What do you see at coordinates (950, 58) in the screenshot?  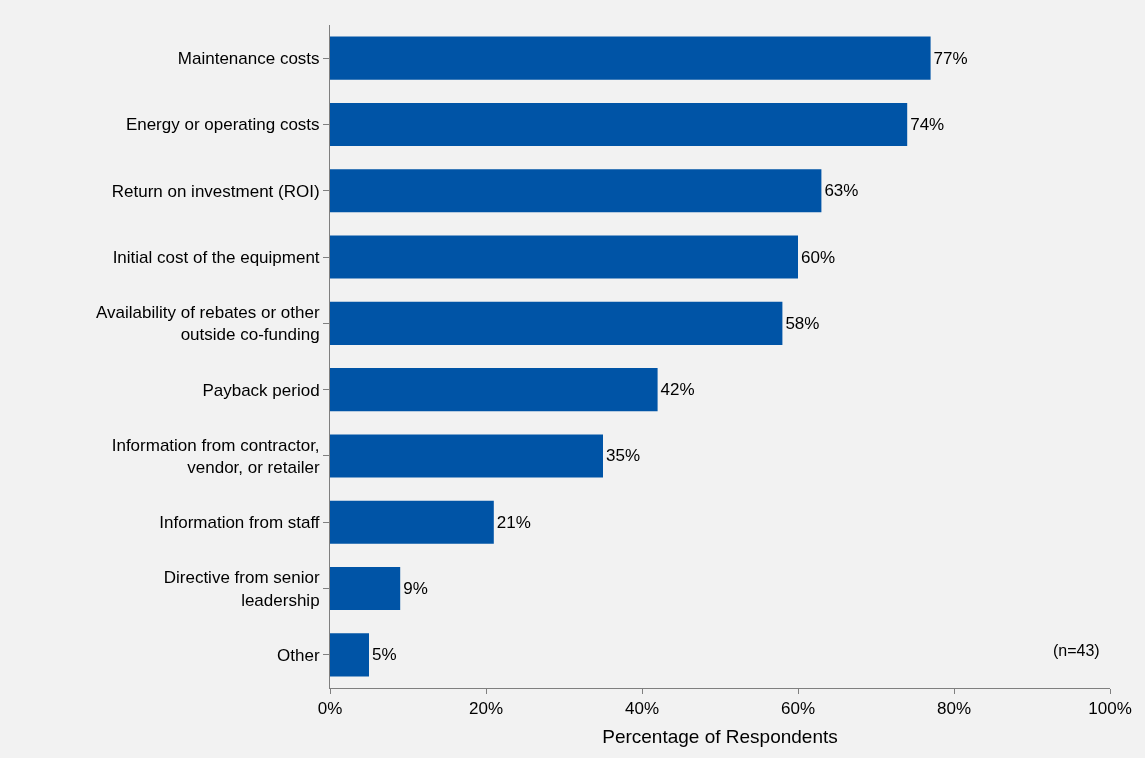 I see `data-label: 77%` at bounding box center [950, 58].